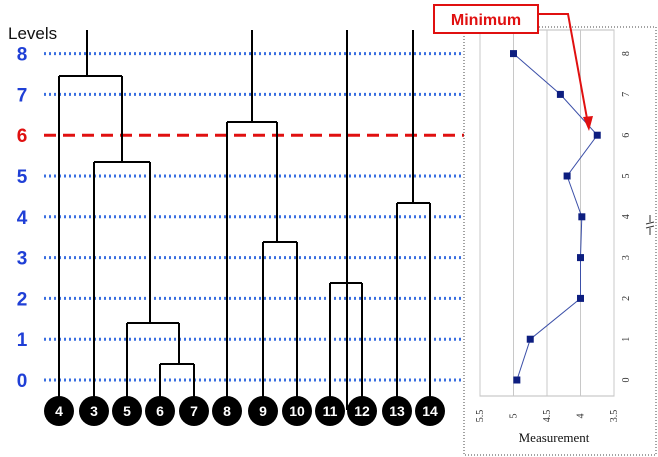  I want to click on level-number-0: 0, so click(22, 381).